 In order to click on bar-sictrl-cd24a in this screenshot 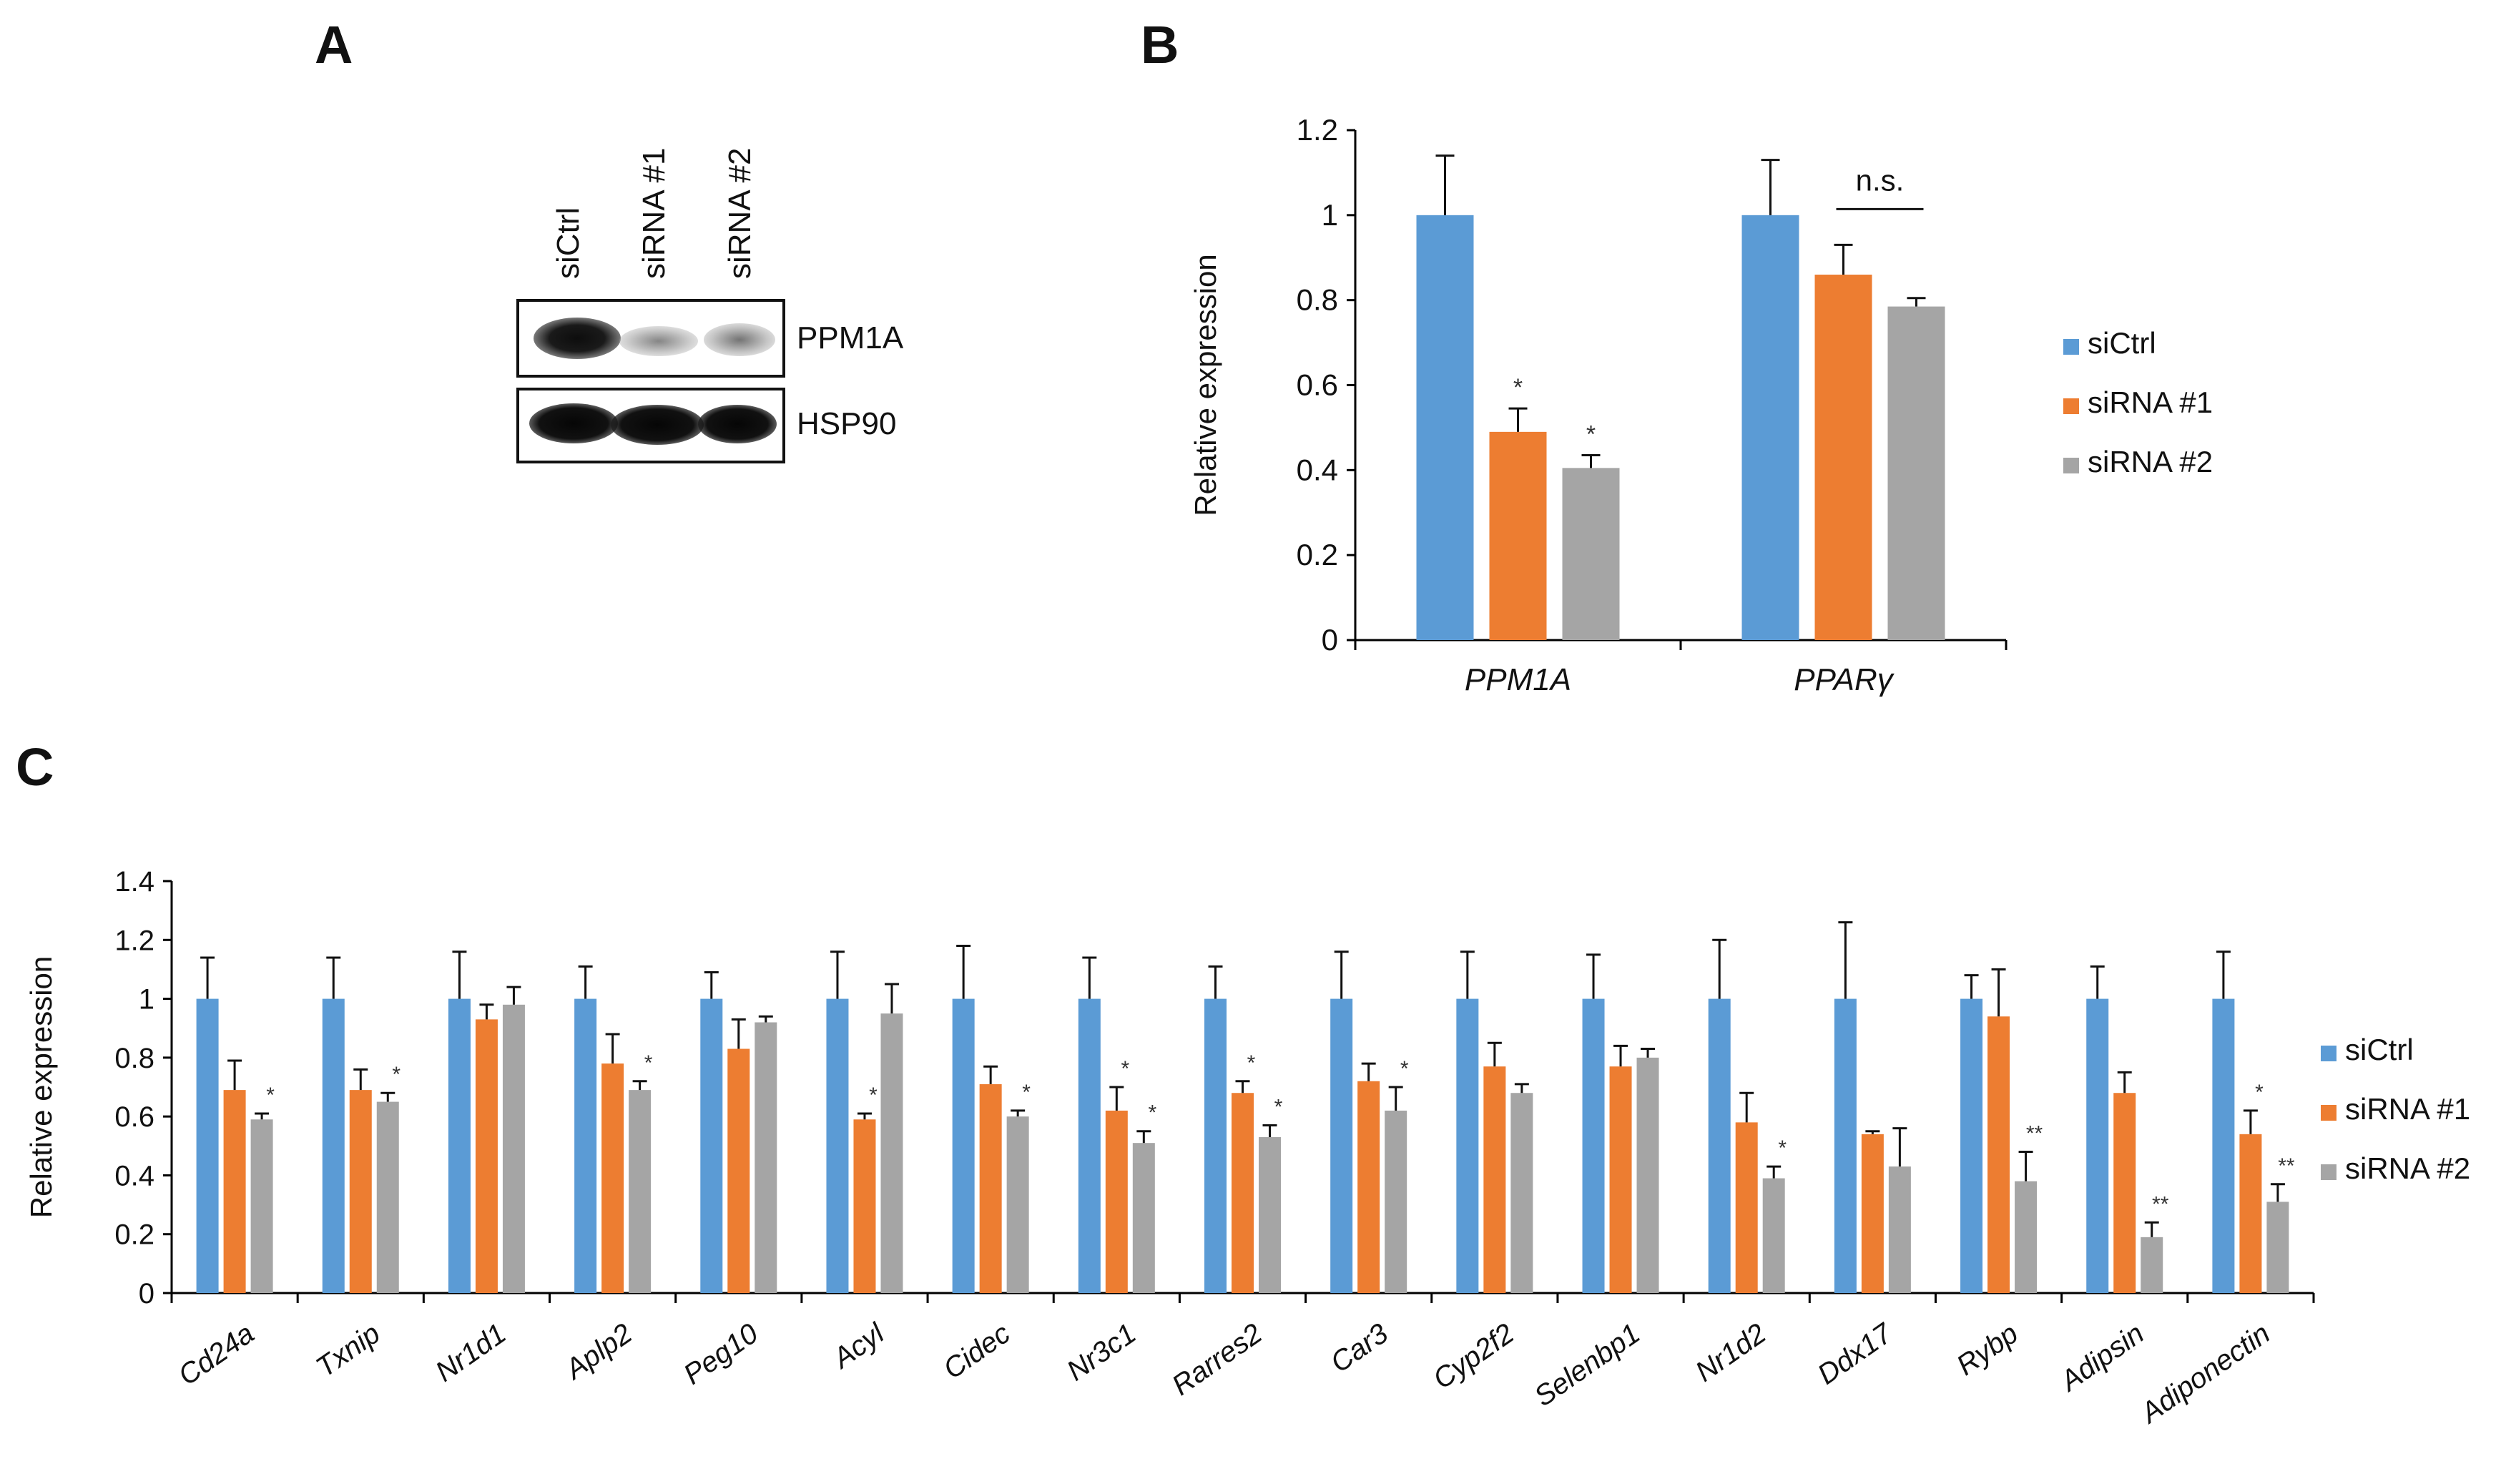, I will do `click(208, 1145)`.